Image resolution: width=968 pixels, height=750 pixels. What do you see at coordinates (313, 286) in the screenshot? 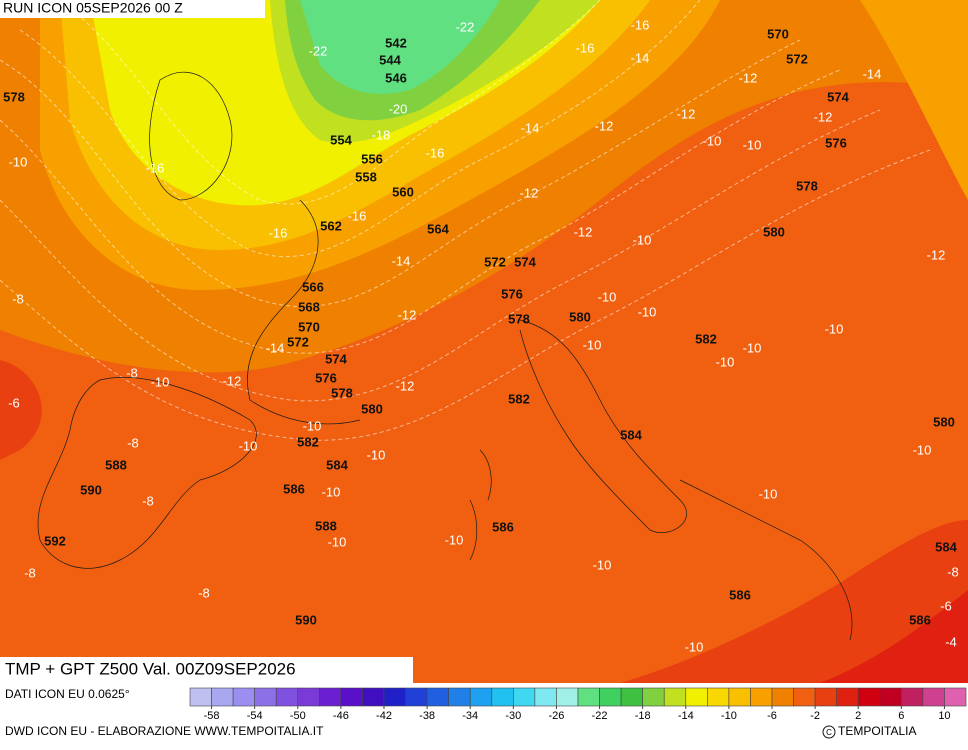
I see `gpt-label: 566` at bounding box center [313, 286].